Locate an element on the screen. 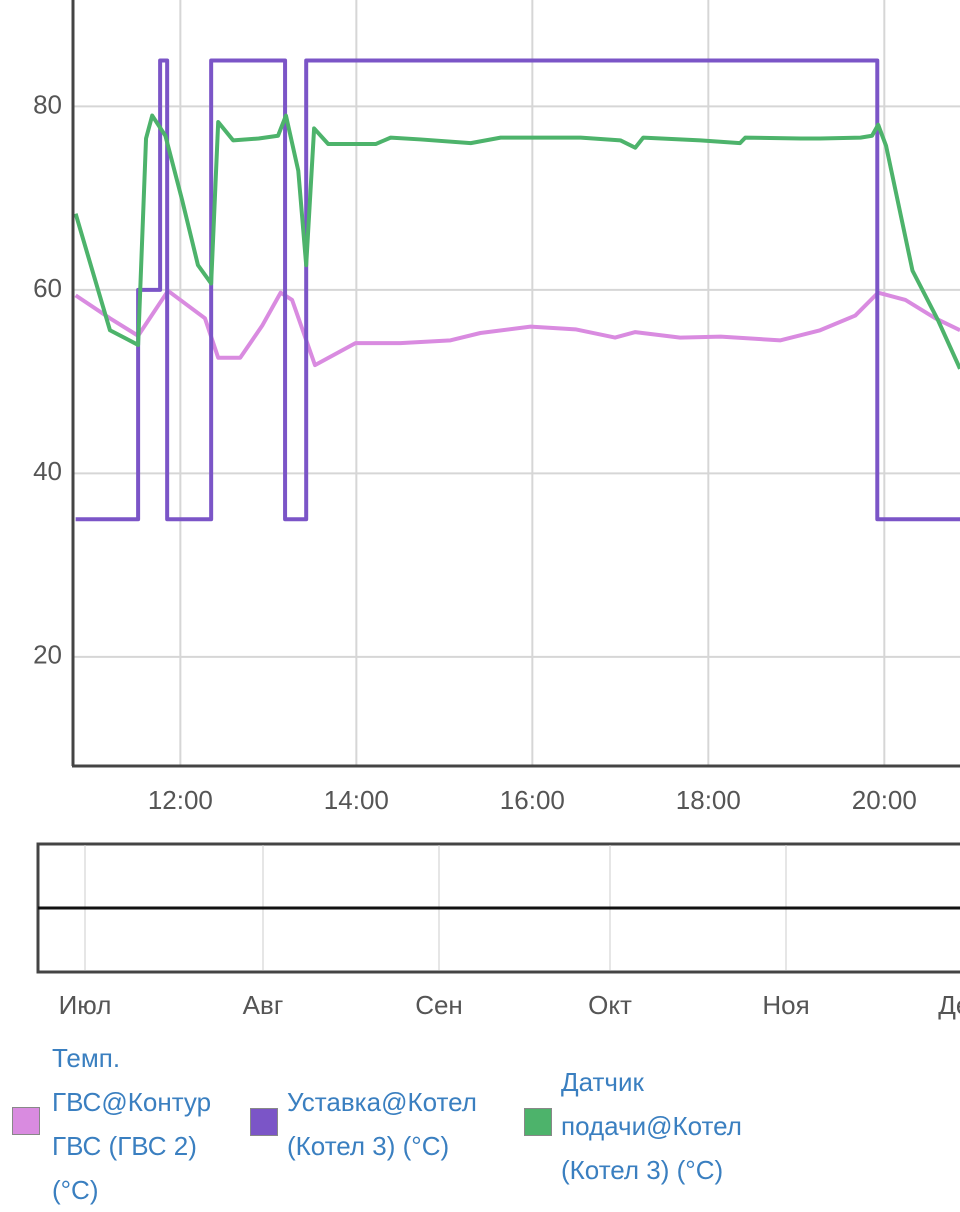 The image size is (960, 1212). legend-label: Датчик подачи@Котел (Котел 3) (°C) is located at coordinates (651, 1126).